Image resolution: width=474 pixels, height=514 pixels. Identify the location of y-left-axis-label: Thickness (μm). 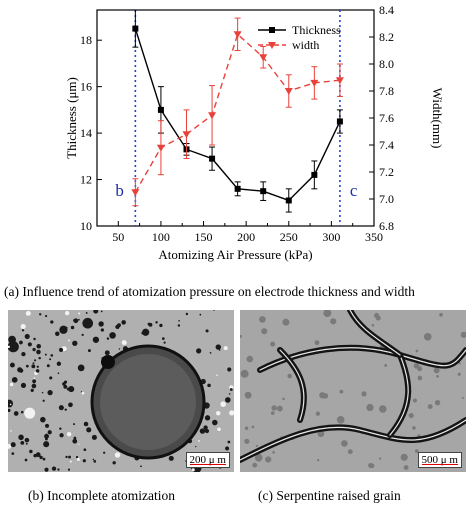
(71, 118).